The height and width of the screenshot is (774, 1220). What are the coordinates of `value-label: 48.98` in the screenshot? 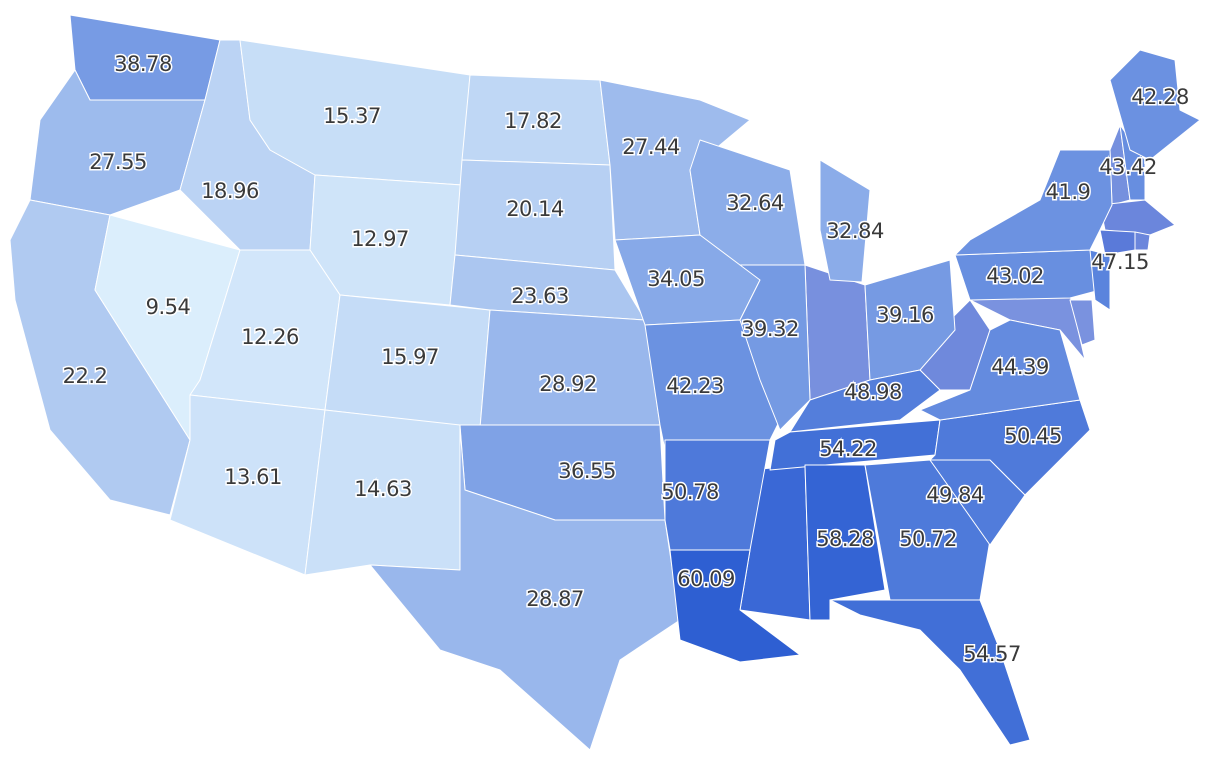 It's located at (873, 392).